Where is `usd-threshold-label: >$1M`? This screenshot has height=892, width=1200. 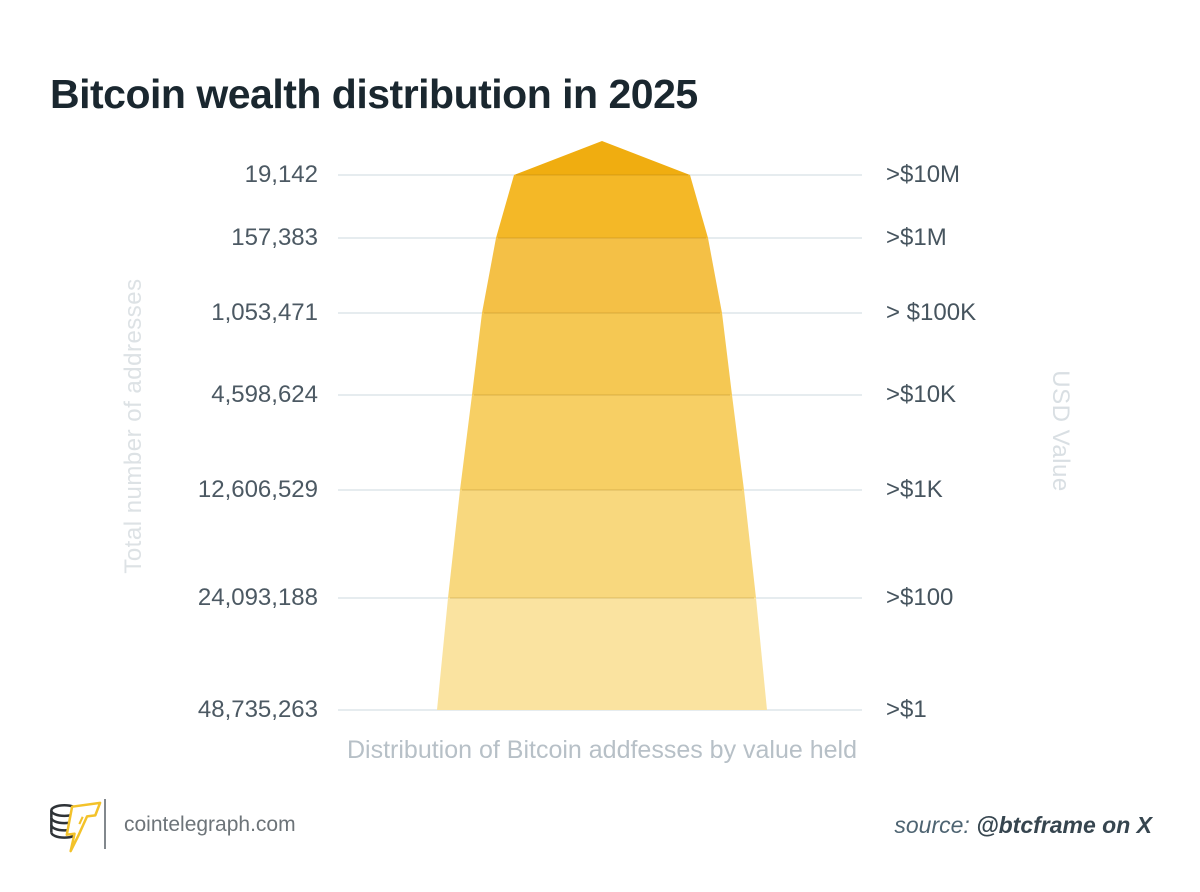
usd-threshold-label: >$1M is located at coordinates (916, 237).